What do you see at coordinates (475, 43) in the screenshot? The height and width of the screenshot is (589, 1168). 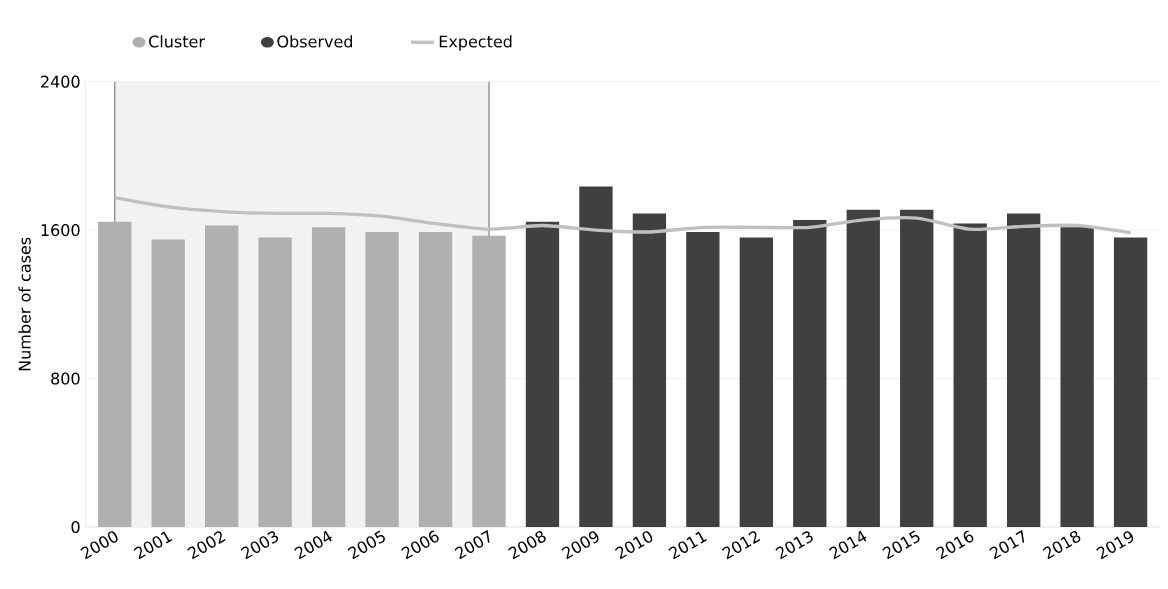 I see `legend-label: Expected` at bounding box center [475, 43].